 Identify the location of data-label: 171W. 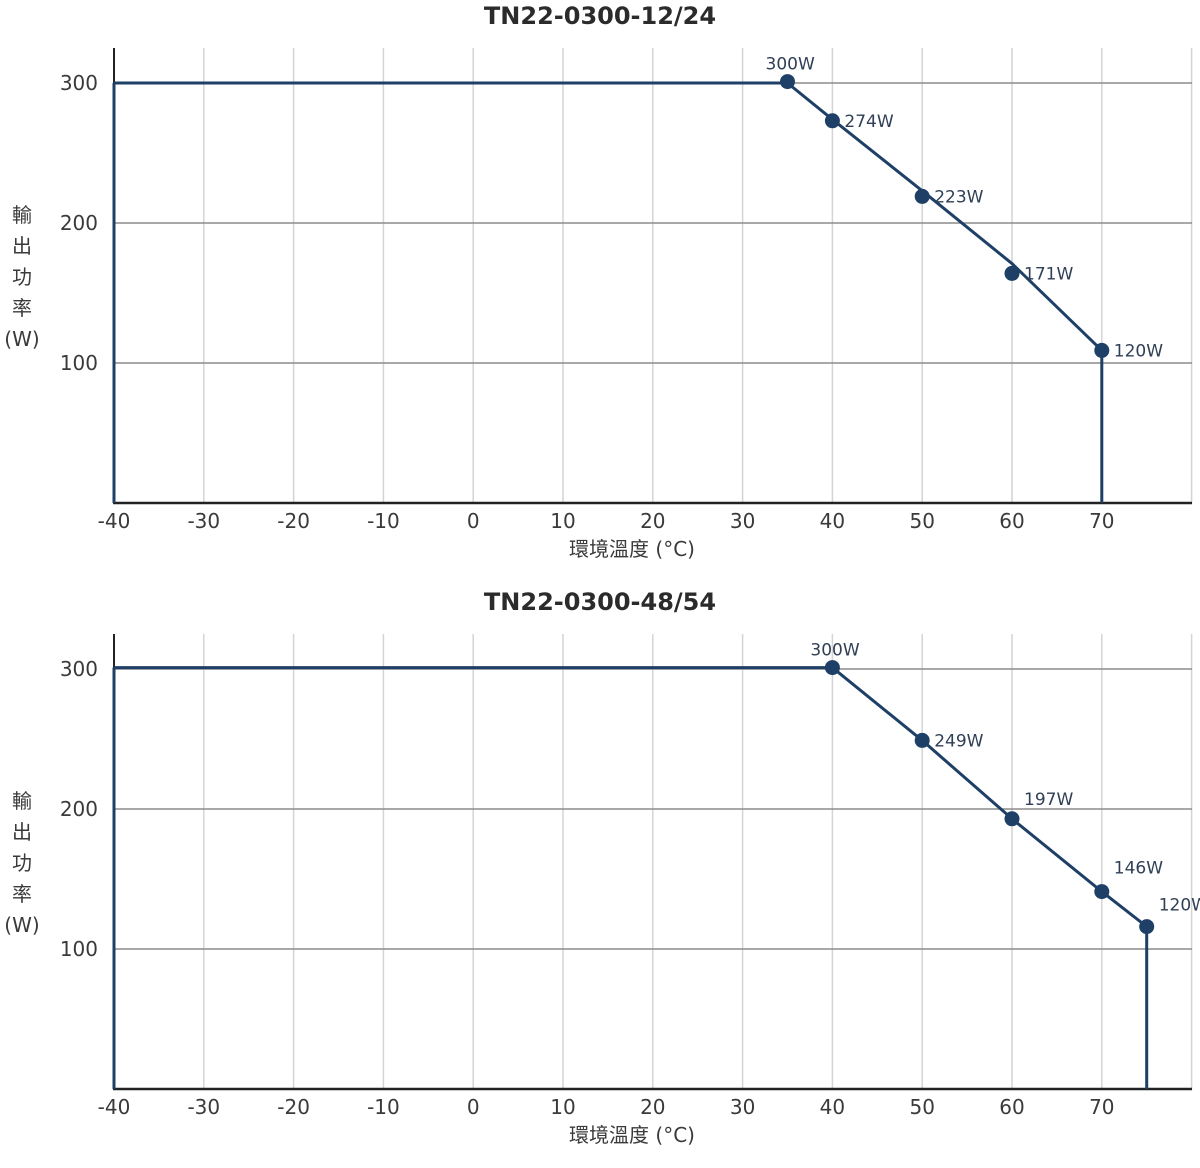
(1048, 274).